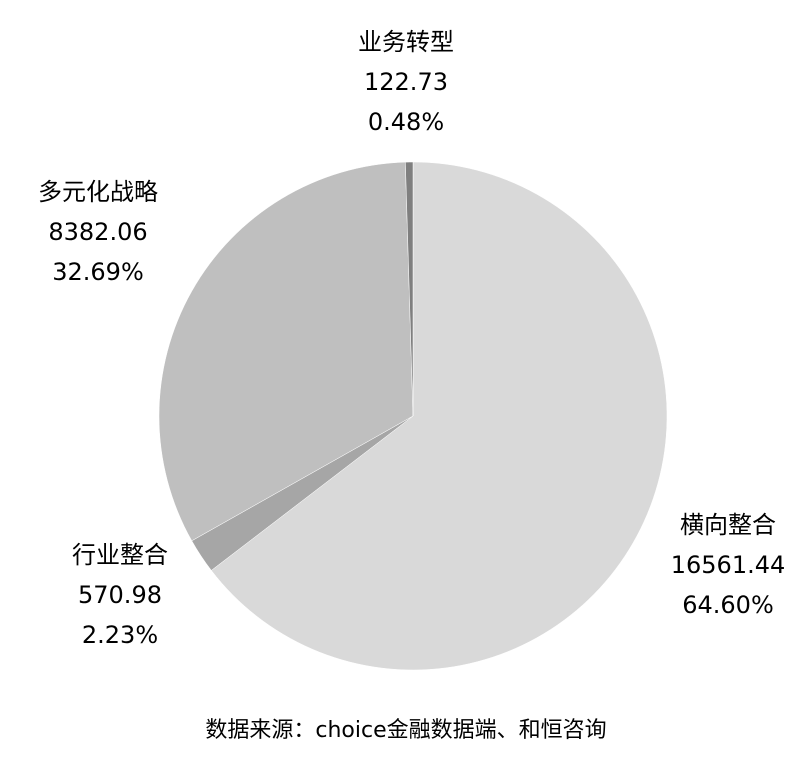 The height and width of the screenshot is (761, 812). I want to click on source-note: 数据来源：choice金融数据端、和恒咨询, so click(406, 730).